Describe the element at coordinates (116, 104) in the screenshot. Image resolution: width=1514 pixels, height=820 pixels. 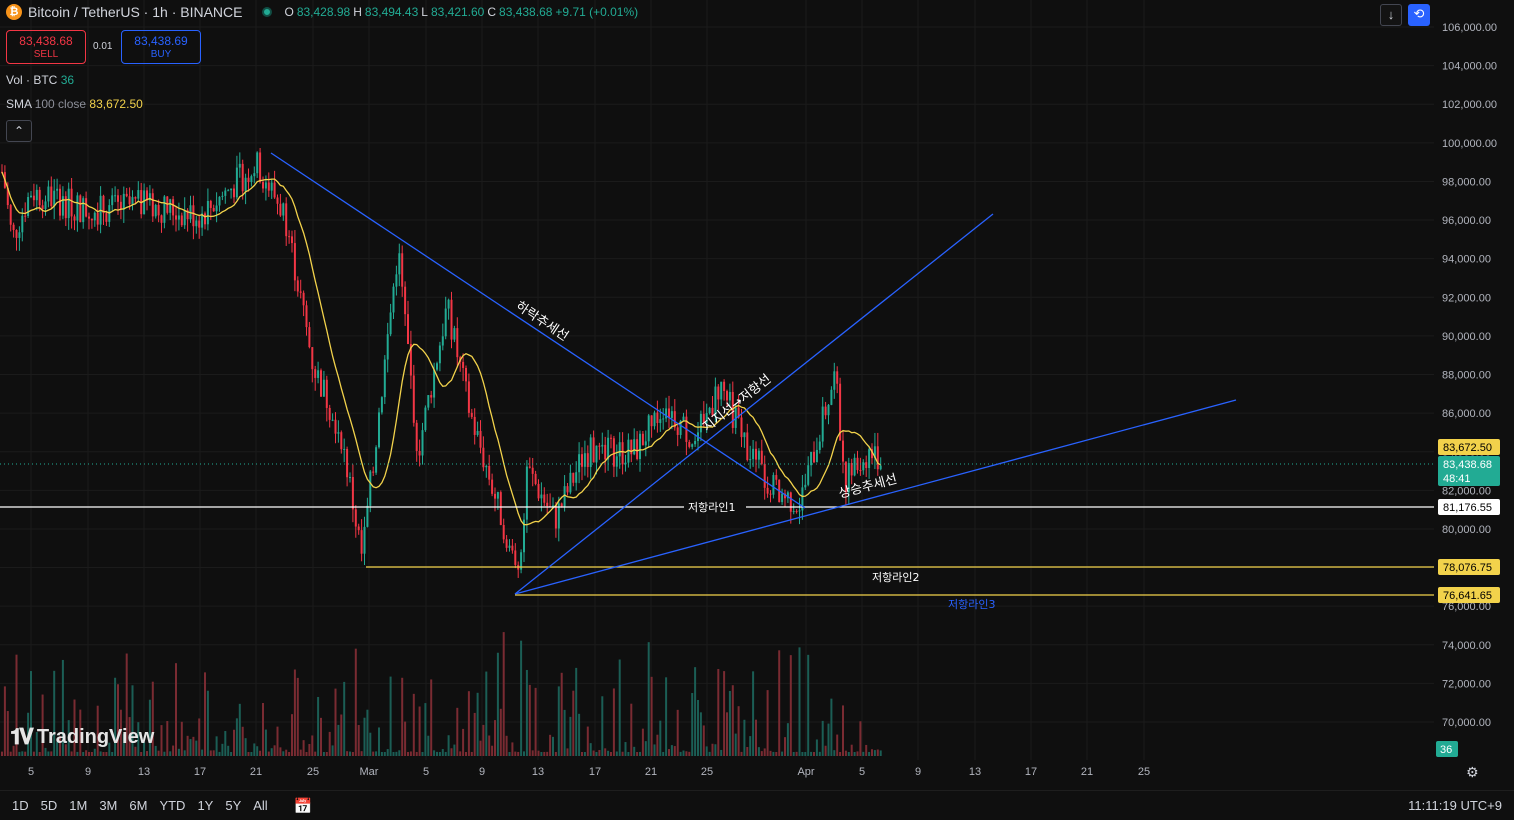
I see `sma-indicator-value: 83,672.50` at that location.